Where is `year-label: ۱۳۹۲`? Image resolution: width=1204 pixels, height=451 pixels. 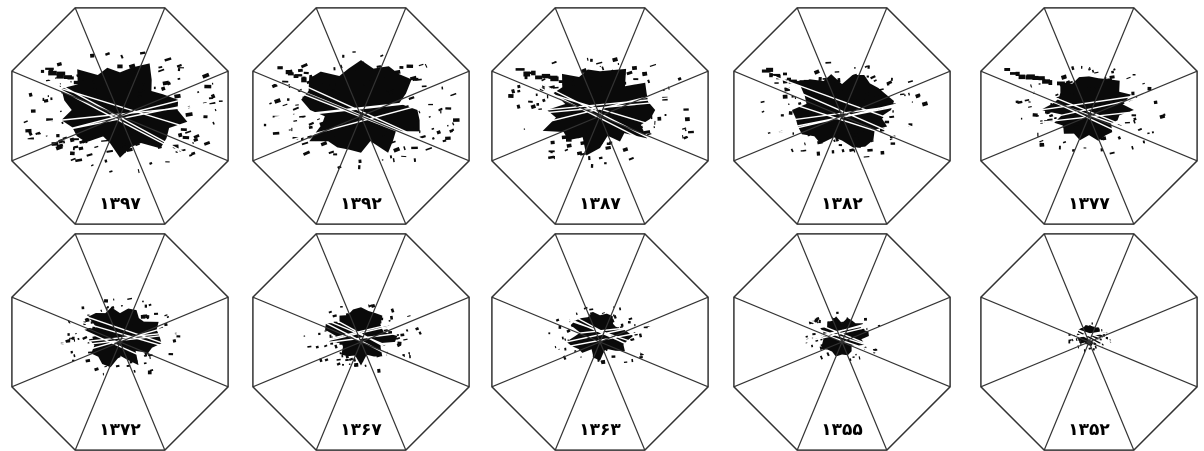 year-label: ۱۳۹۲ is located at coordinates (361, 204).